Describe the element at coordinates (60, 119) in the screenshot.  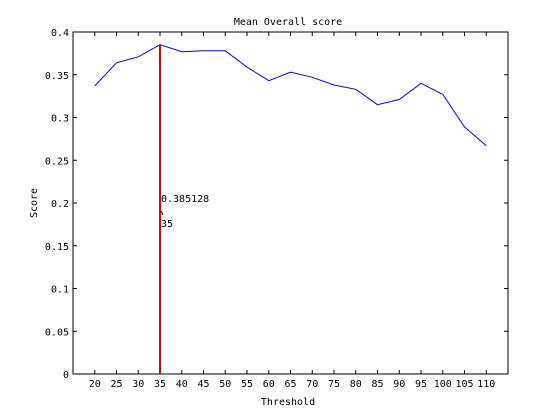
I see `y-tick-label: 0.3` at that location.